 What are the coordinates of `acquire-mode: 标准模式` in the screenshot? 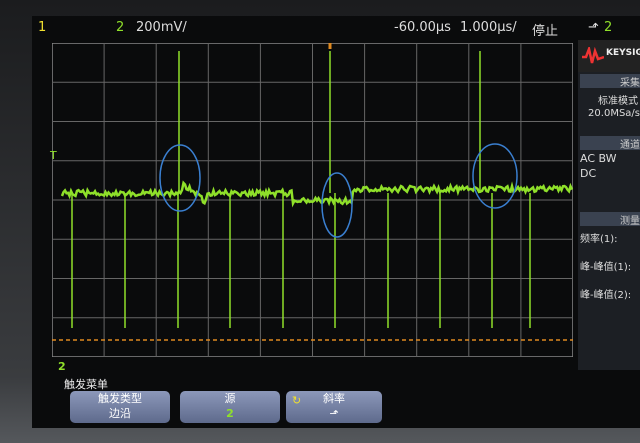 It's located at (618, 99).